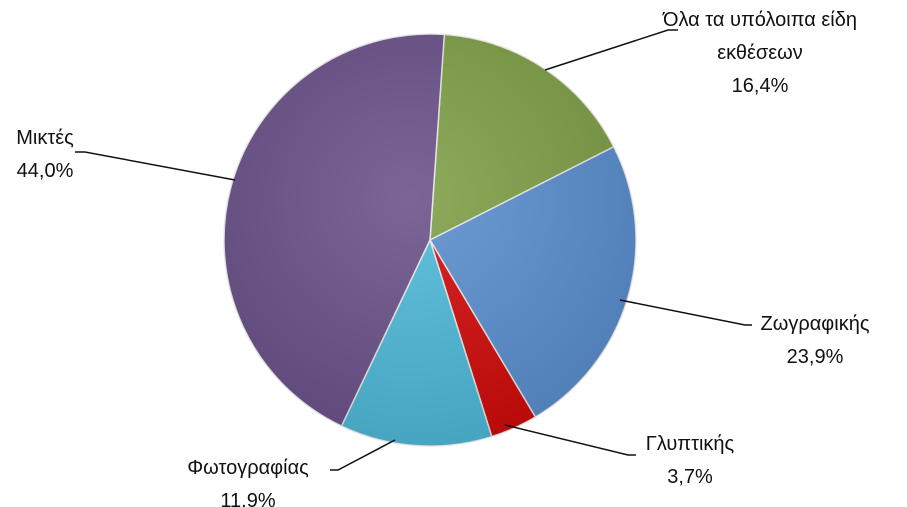  Describe the element at coordinates (815, 357) in the screenshot. I see `value-label: 23,9%` at that location.